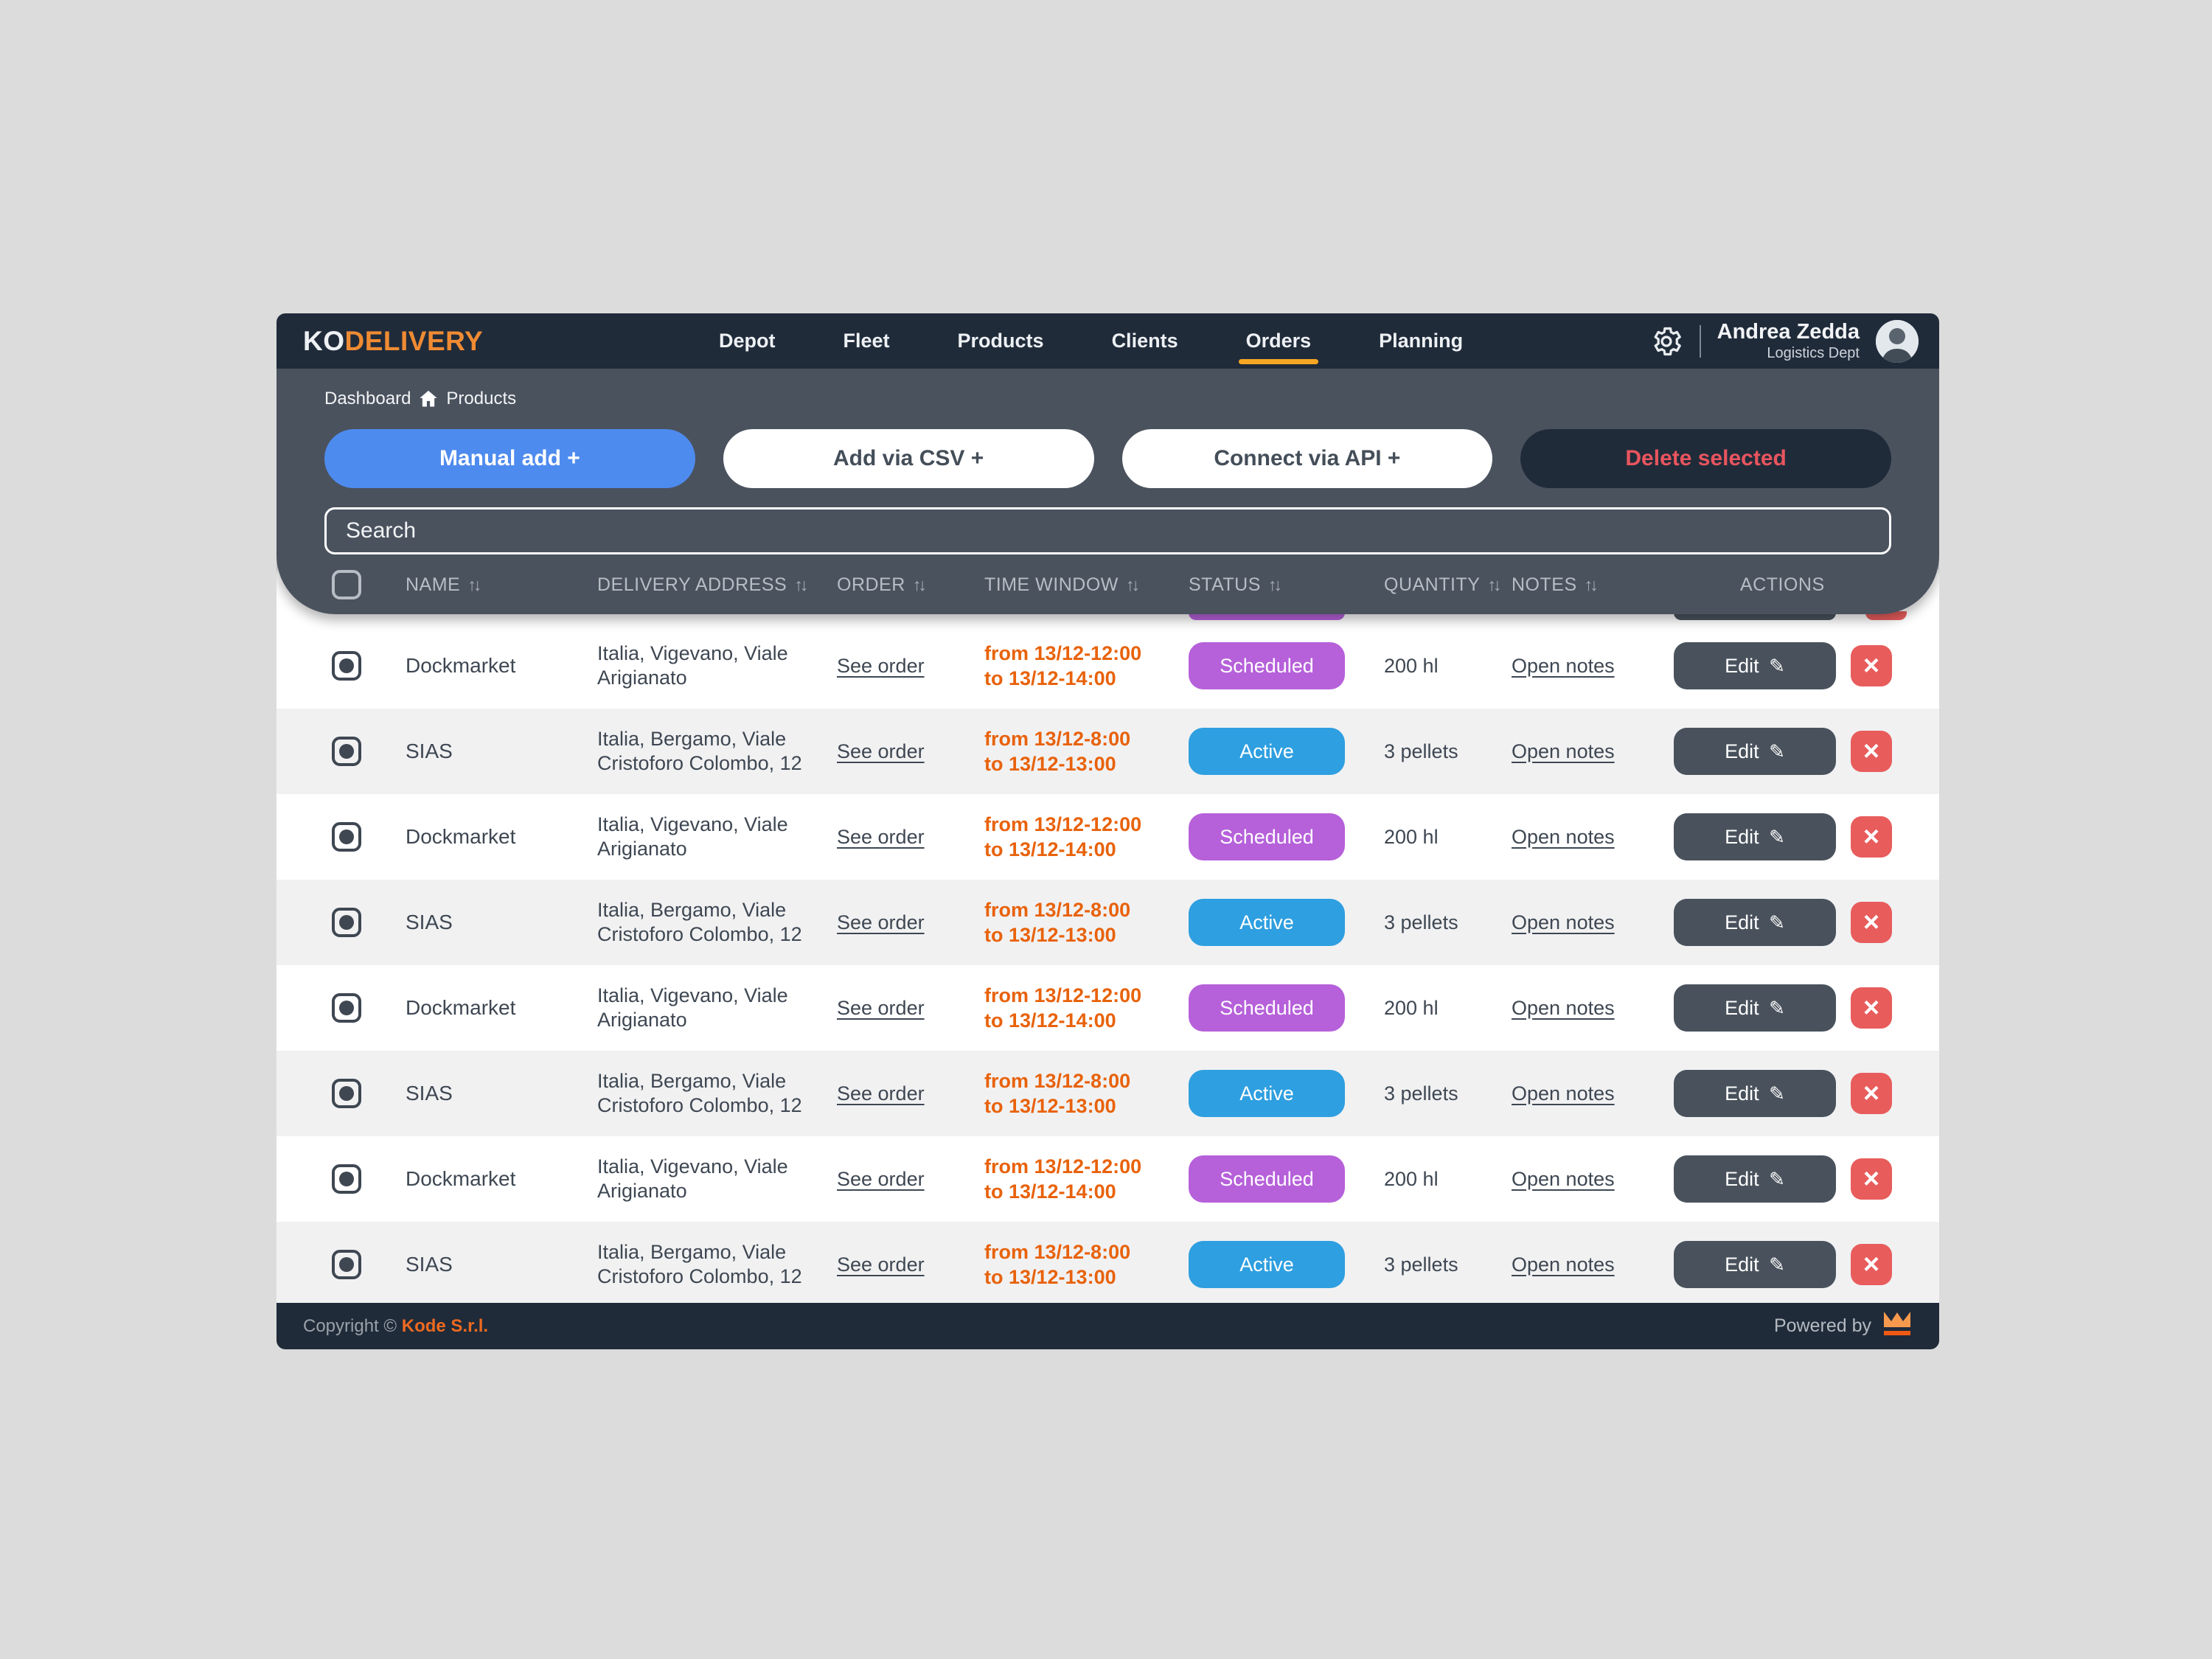 Image resolution: width=2212 pixels, height=1659 pixels. I want to click on nav-item-clients: Clients, so click(1144, 341).